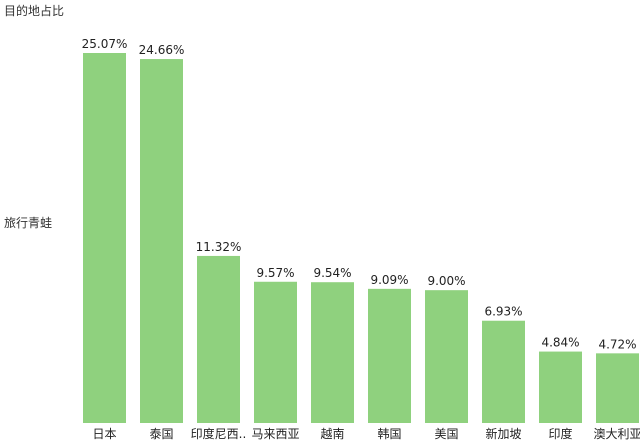 This screenshot has width=640, height=441. I want to click on category-label-8: 新加坡, so click(503, 433).